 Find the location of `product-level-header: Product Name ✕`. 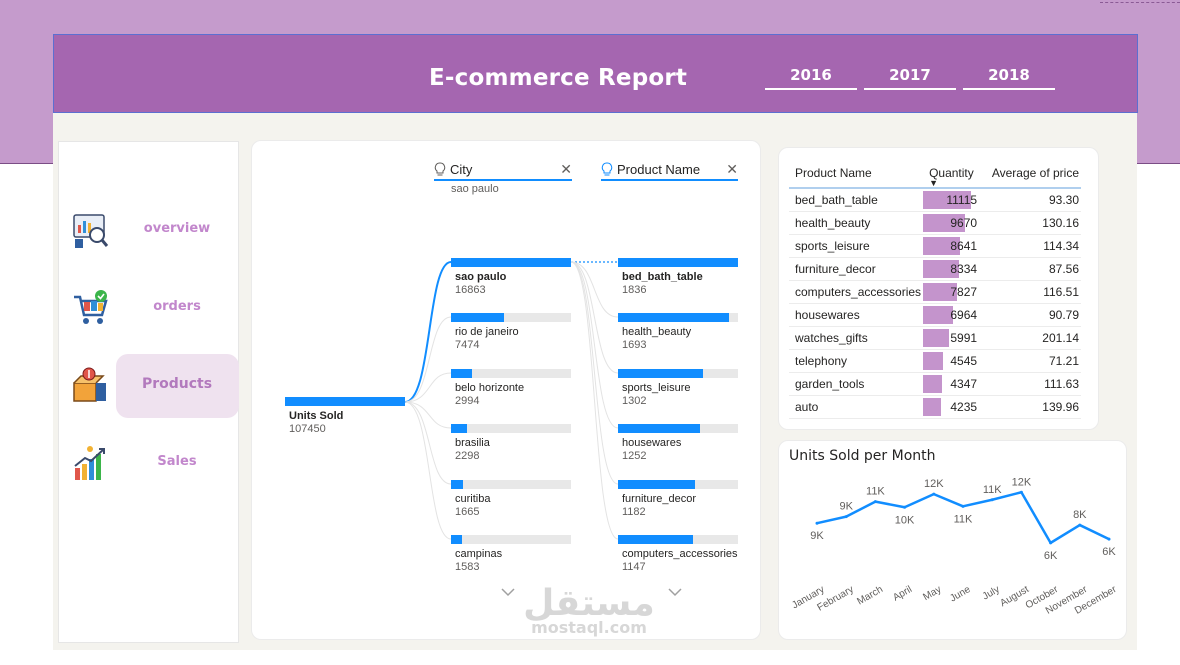

product-level-header: Product Name ✕ is located at coordinates (669, 171).